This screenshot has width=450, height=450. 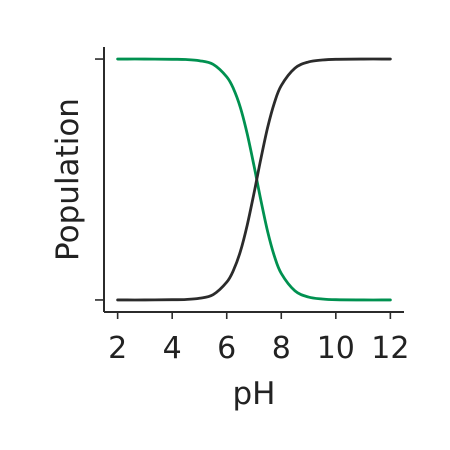 I want to click on x-tick-label: 10, so click(x=336, y=348).